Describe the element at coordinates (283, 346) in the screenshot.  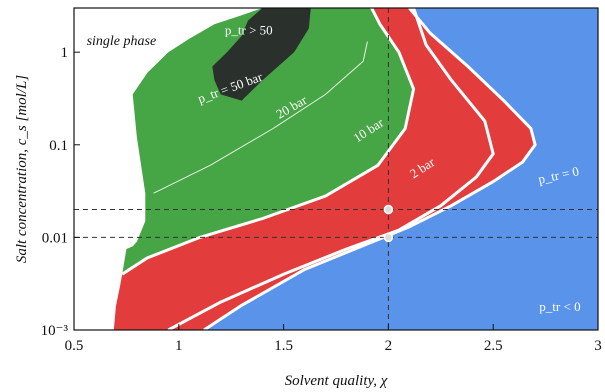
I see `x-tick-label: 1.5` at that location.